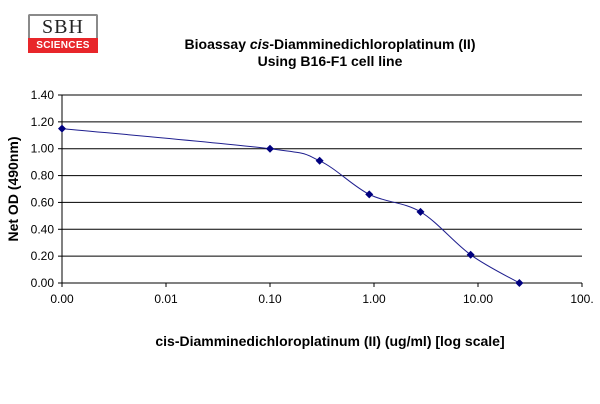  I want to click on x-tick-label: 10.00, so click(478, 299).